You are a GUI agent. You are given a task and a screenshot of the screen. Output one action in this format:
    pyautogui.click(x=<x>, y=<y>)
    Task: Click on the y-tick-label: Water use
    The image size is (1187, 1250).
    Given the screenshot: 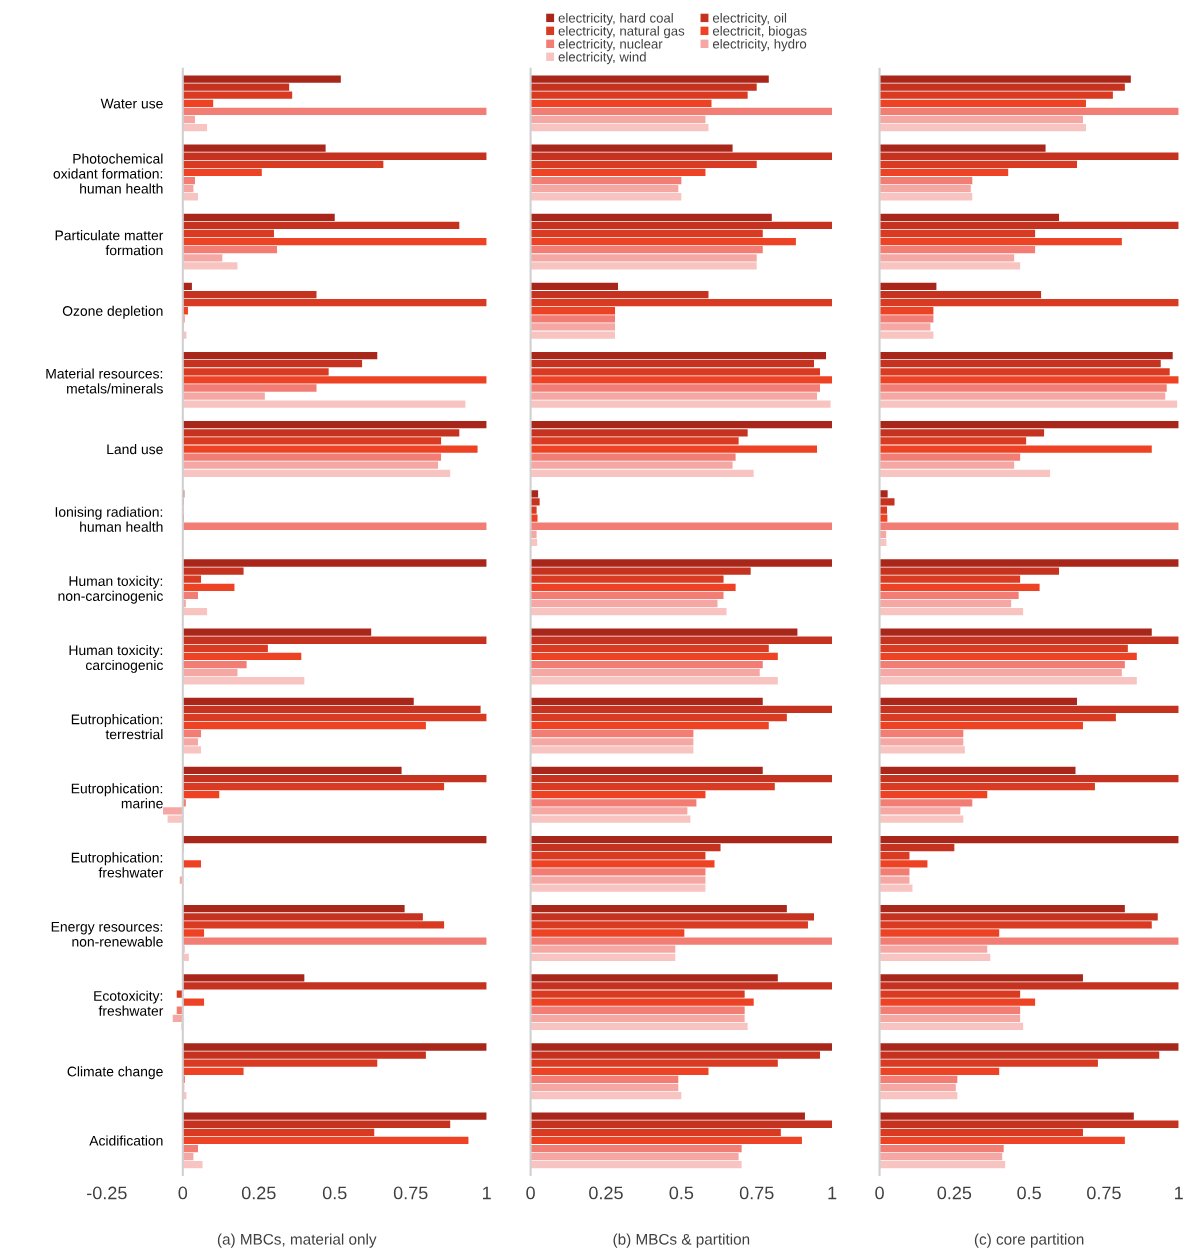 What is the action you would take?
    pyautogui.click(x=131, y=103)
    